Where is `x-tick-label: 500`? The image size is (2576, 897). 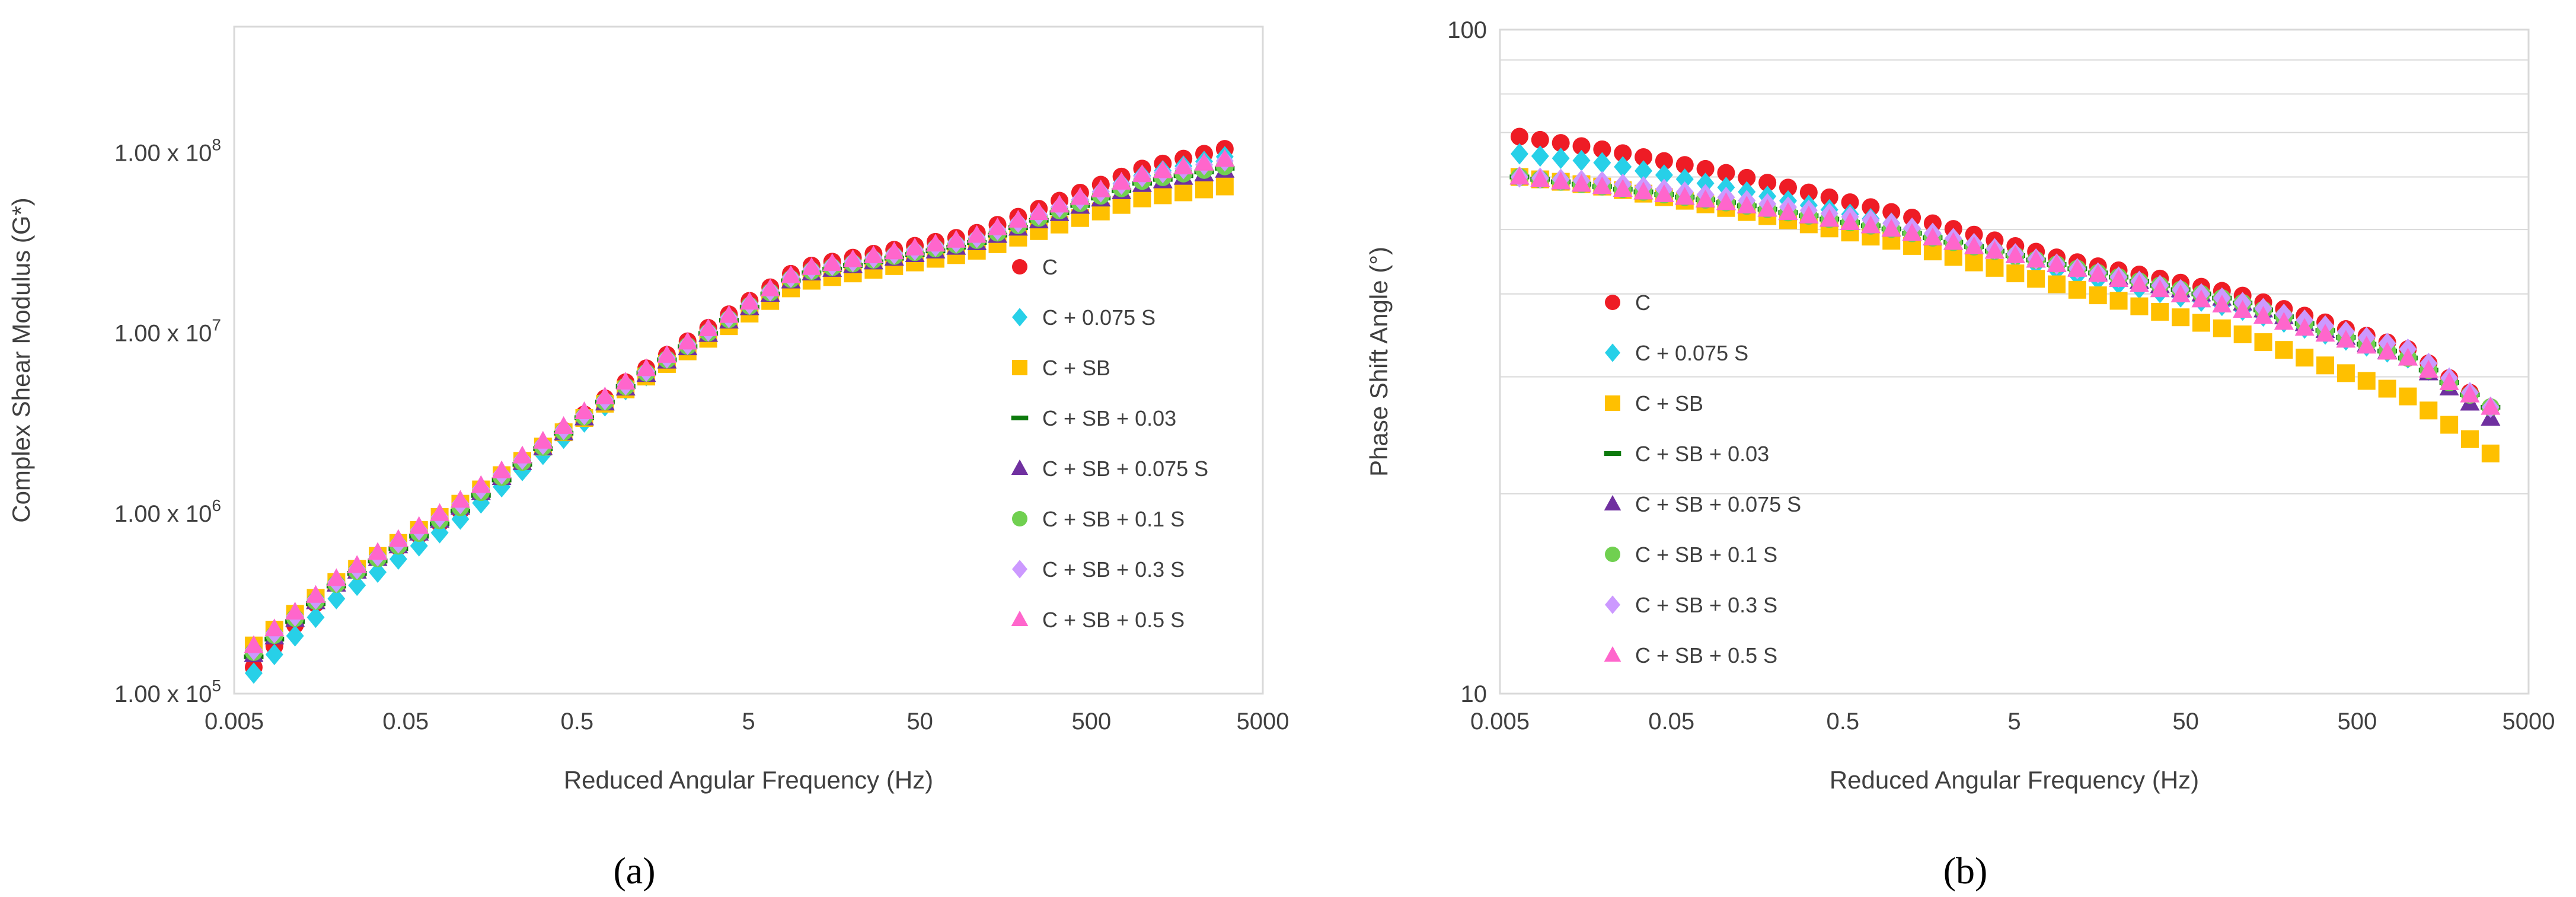 x-tick-label: 500 is located at coordinates (1091, 721).